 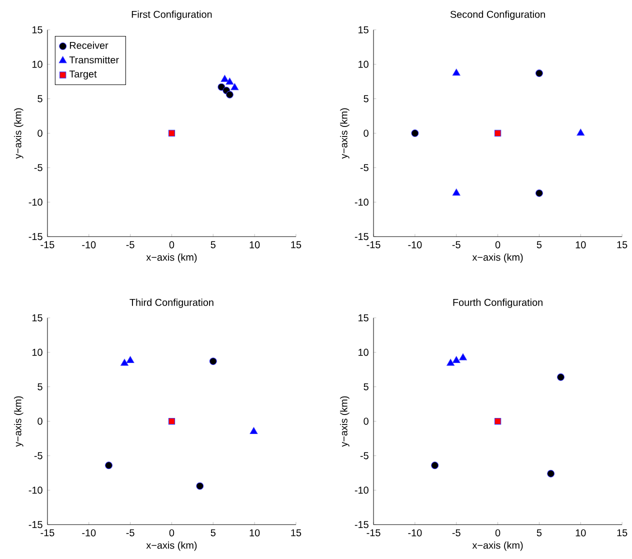 I want to click on legend-label: Receiver, so click(x=89, y=46).